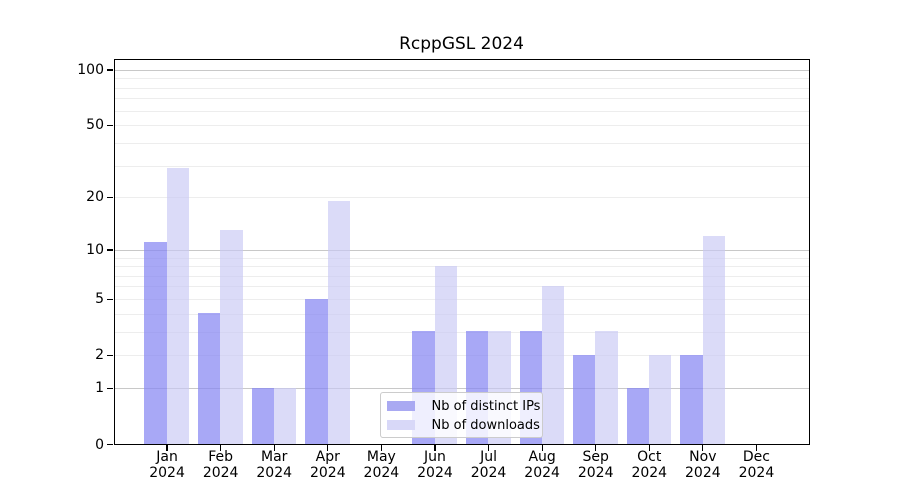  I want to click on y-tick-label: 20, so click(95, 197).